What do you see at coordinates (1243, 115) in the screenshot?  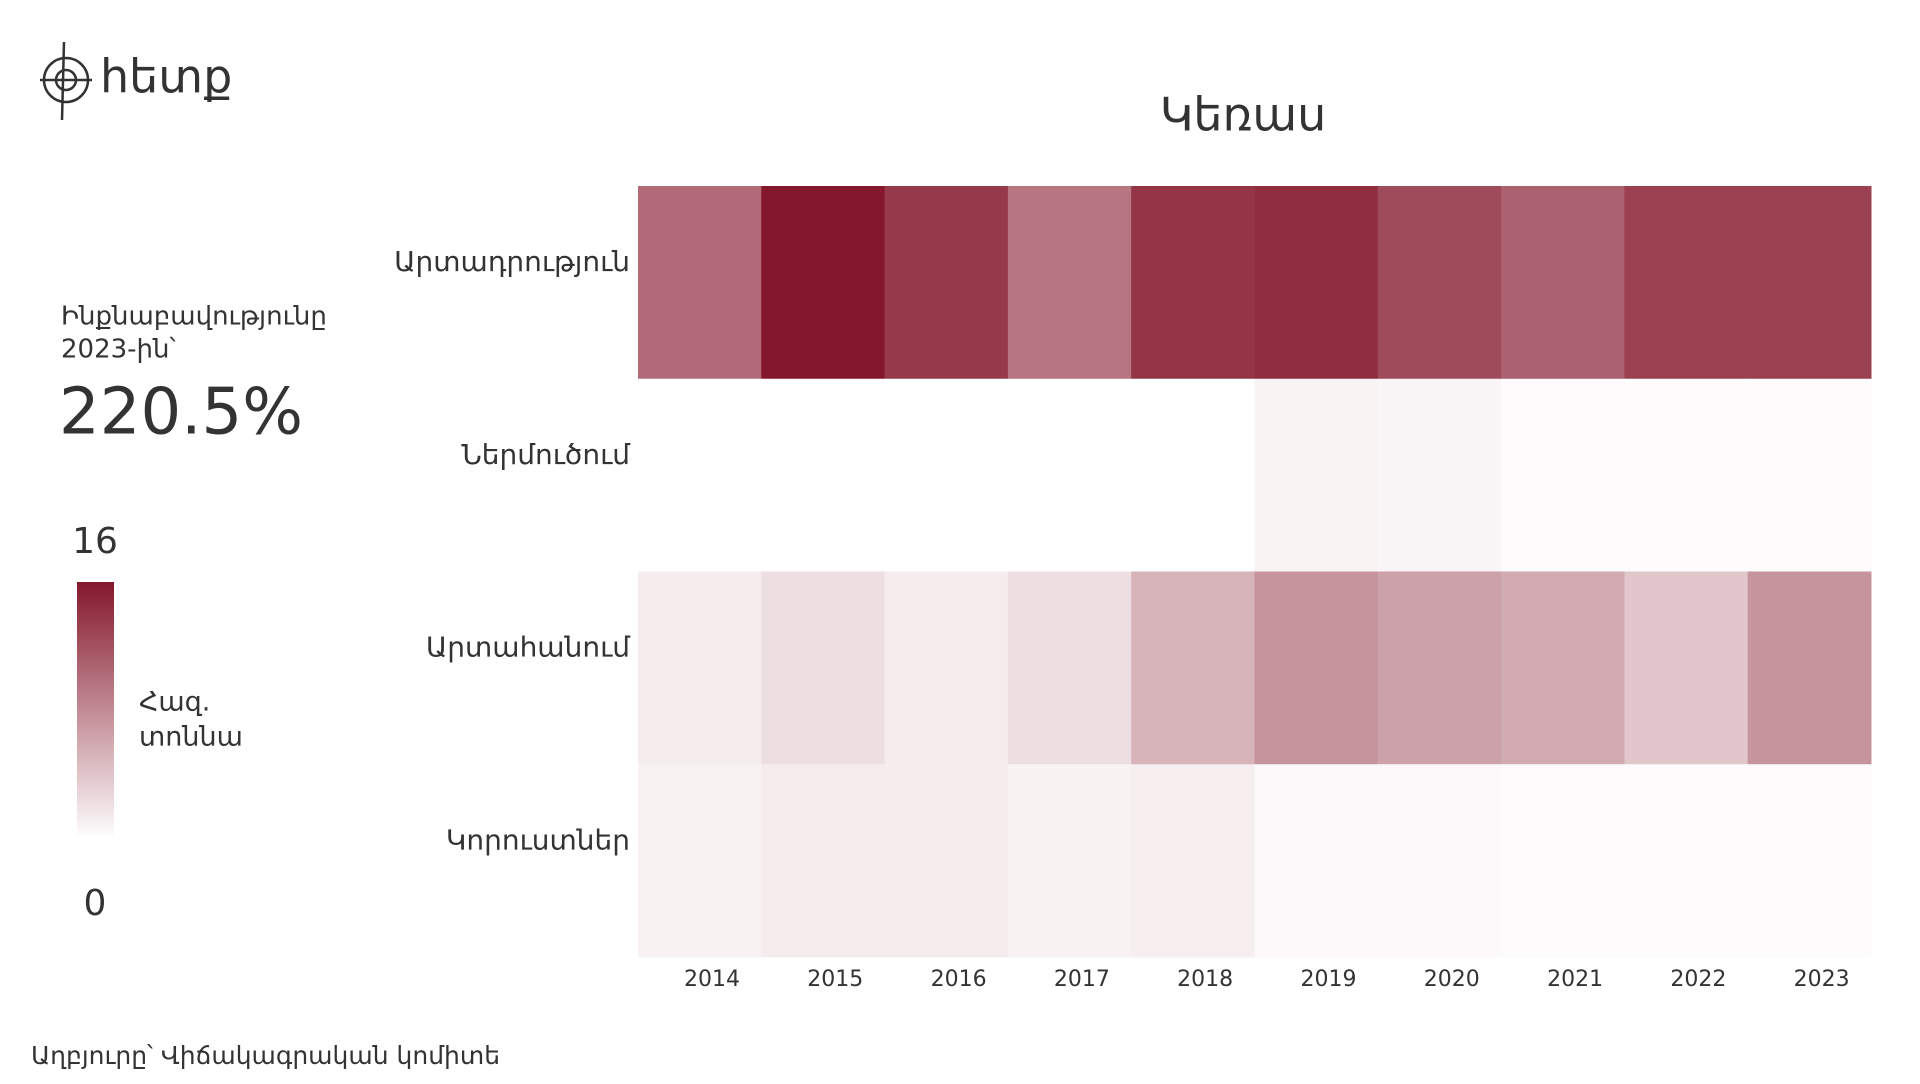 I see `chart-title: Կեռաս` at bounding box center [1243, 115].